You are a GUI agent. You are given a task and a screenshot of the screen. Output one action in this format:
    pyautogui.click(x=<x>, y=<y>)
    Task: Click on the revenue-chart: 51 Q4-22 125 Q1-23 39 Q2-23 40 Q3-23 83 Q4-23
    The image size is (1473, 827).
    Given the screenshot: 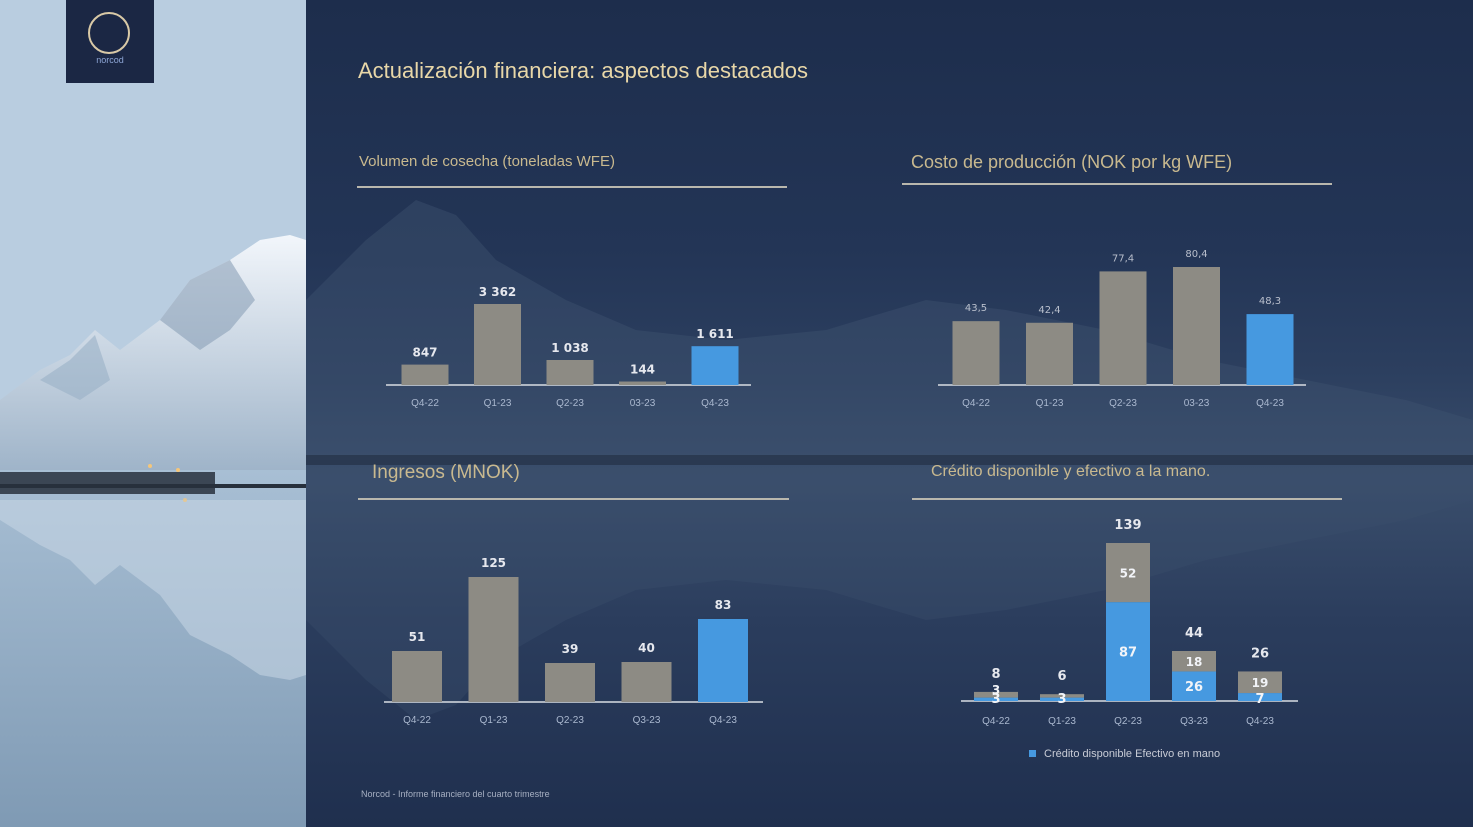 What is the action you would take?
    pyautogui.click(x=573, y=641)
    